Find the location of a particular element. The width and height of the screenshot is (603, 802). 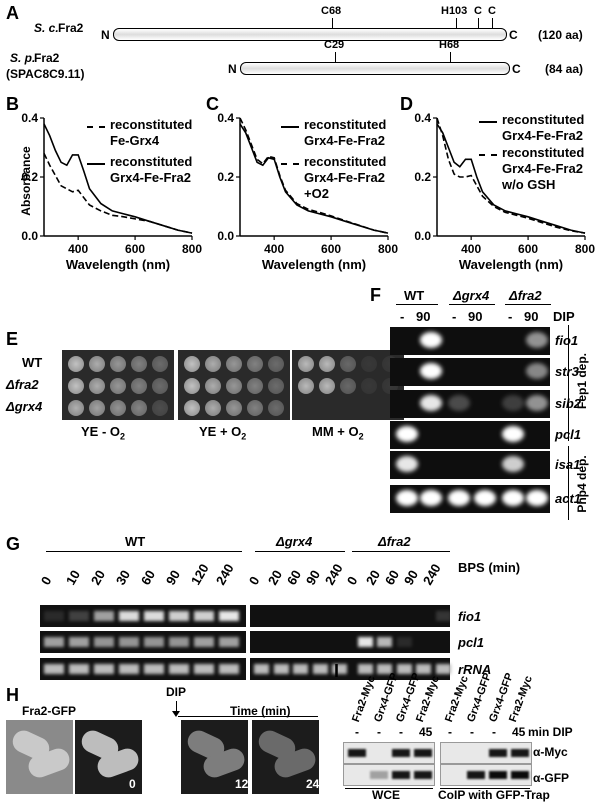

sp-site-h68: H68 is located at coordinates (449, 45).